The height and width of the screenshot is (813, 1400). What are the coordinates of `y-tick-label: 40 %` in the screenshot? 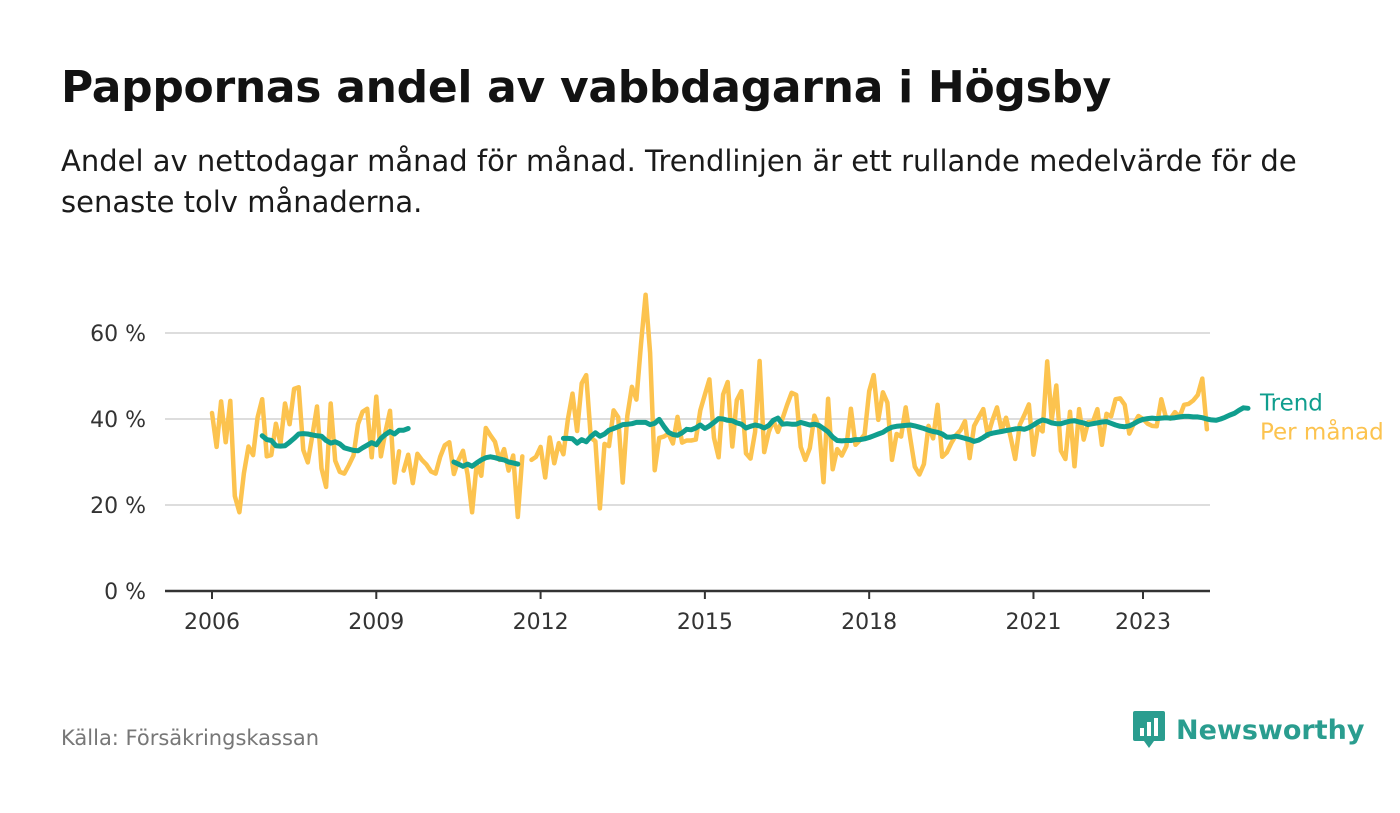 It's located at (118, 420).